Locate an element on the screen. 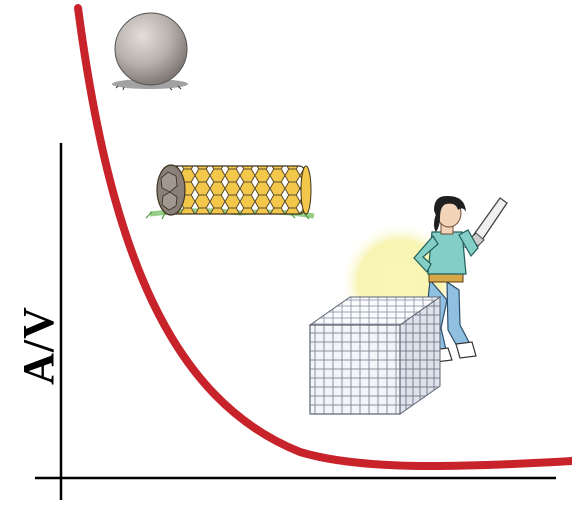 This screenshot has width=572, height=511. nanotube-icon is located at coordinates (230, 192).